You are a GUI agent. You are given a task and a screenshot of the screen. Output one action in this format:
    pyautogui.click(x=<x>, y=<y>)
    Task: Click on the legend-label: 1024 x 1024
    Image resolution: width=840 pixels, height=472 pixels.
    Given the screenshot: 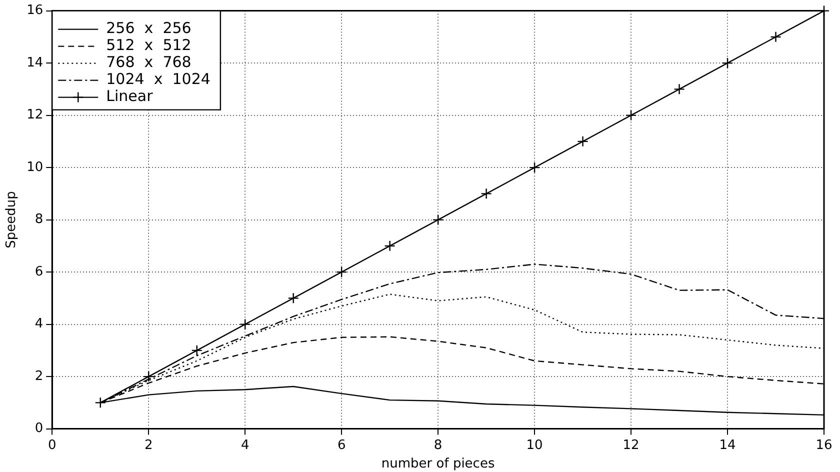 What is the action you would take?
    pyautogui.click(x=158, y=79)
    